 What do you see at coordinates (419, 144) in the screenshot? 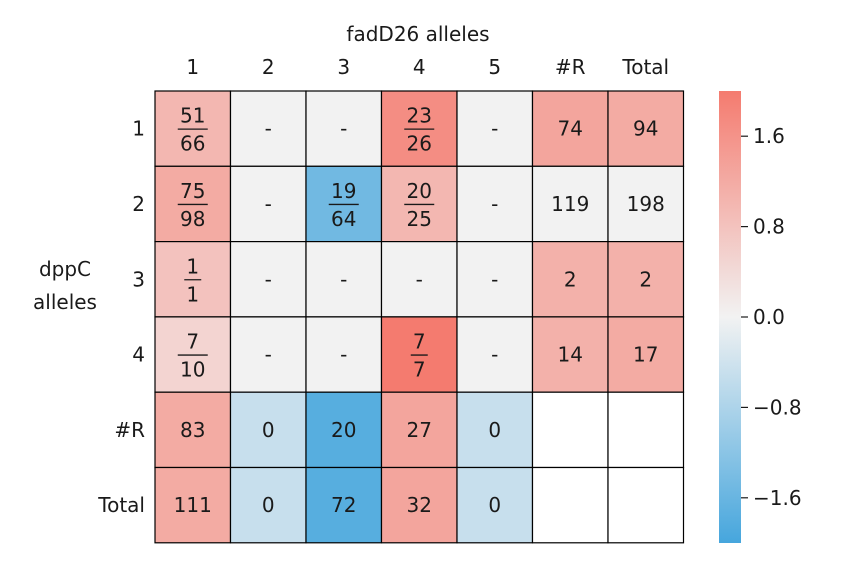
I see `cell-denominator: 26` at bounding box center [419, 144].